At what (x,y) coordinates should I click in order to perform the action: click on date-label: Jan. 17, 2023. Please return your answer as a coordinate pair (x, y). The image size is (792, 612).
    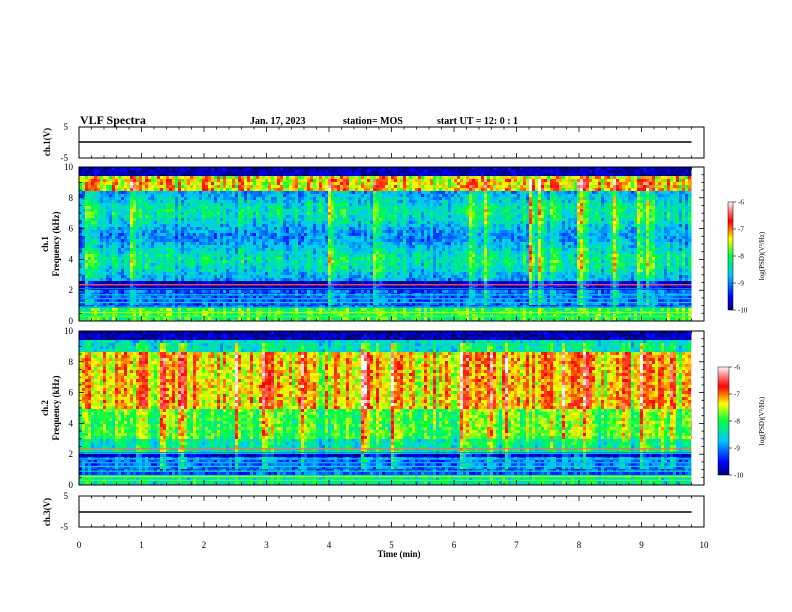
    Looking at the image, I should click on (278, 121).